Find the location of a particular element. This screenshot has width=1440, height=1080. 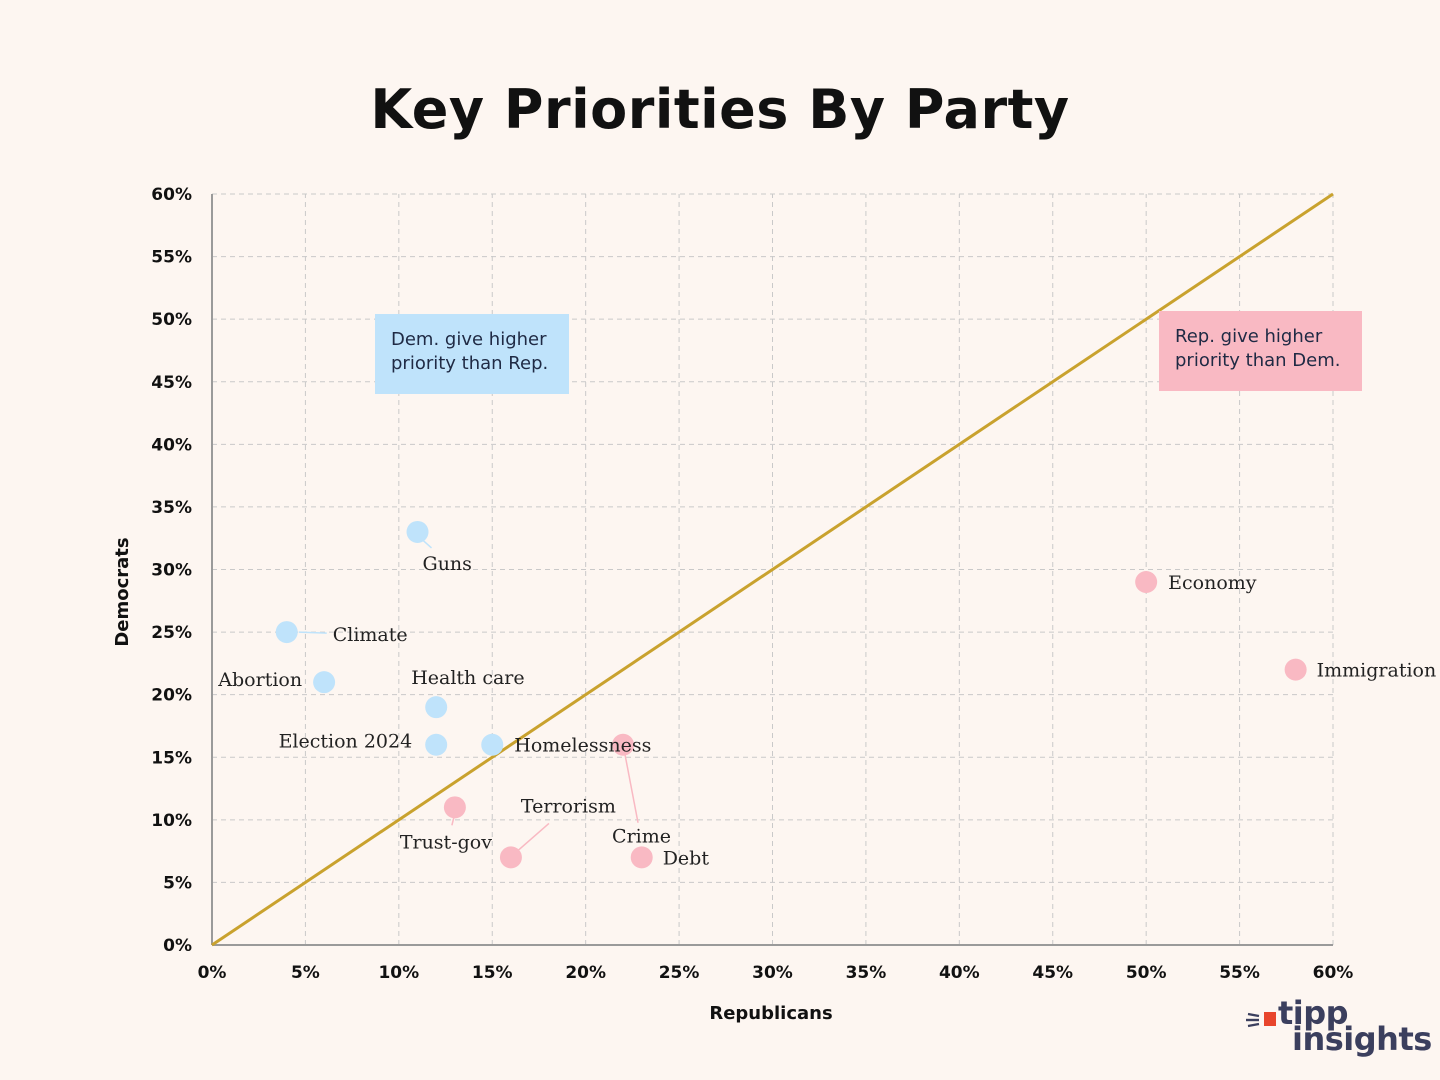

tipp-insights-logo: tipp insights is located at coordinates (1338, 1029).